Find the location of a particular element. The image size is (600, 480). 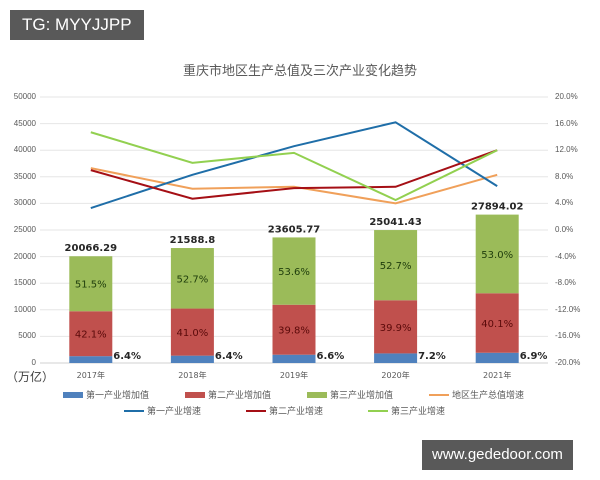

bar-share-label: 6.9% is located at coordinates (534, 356).